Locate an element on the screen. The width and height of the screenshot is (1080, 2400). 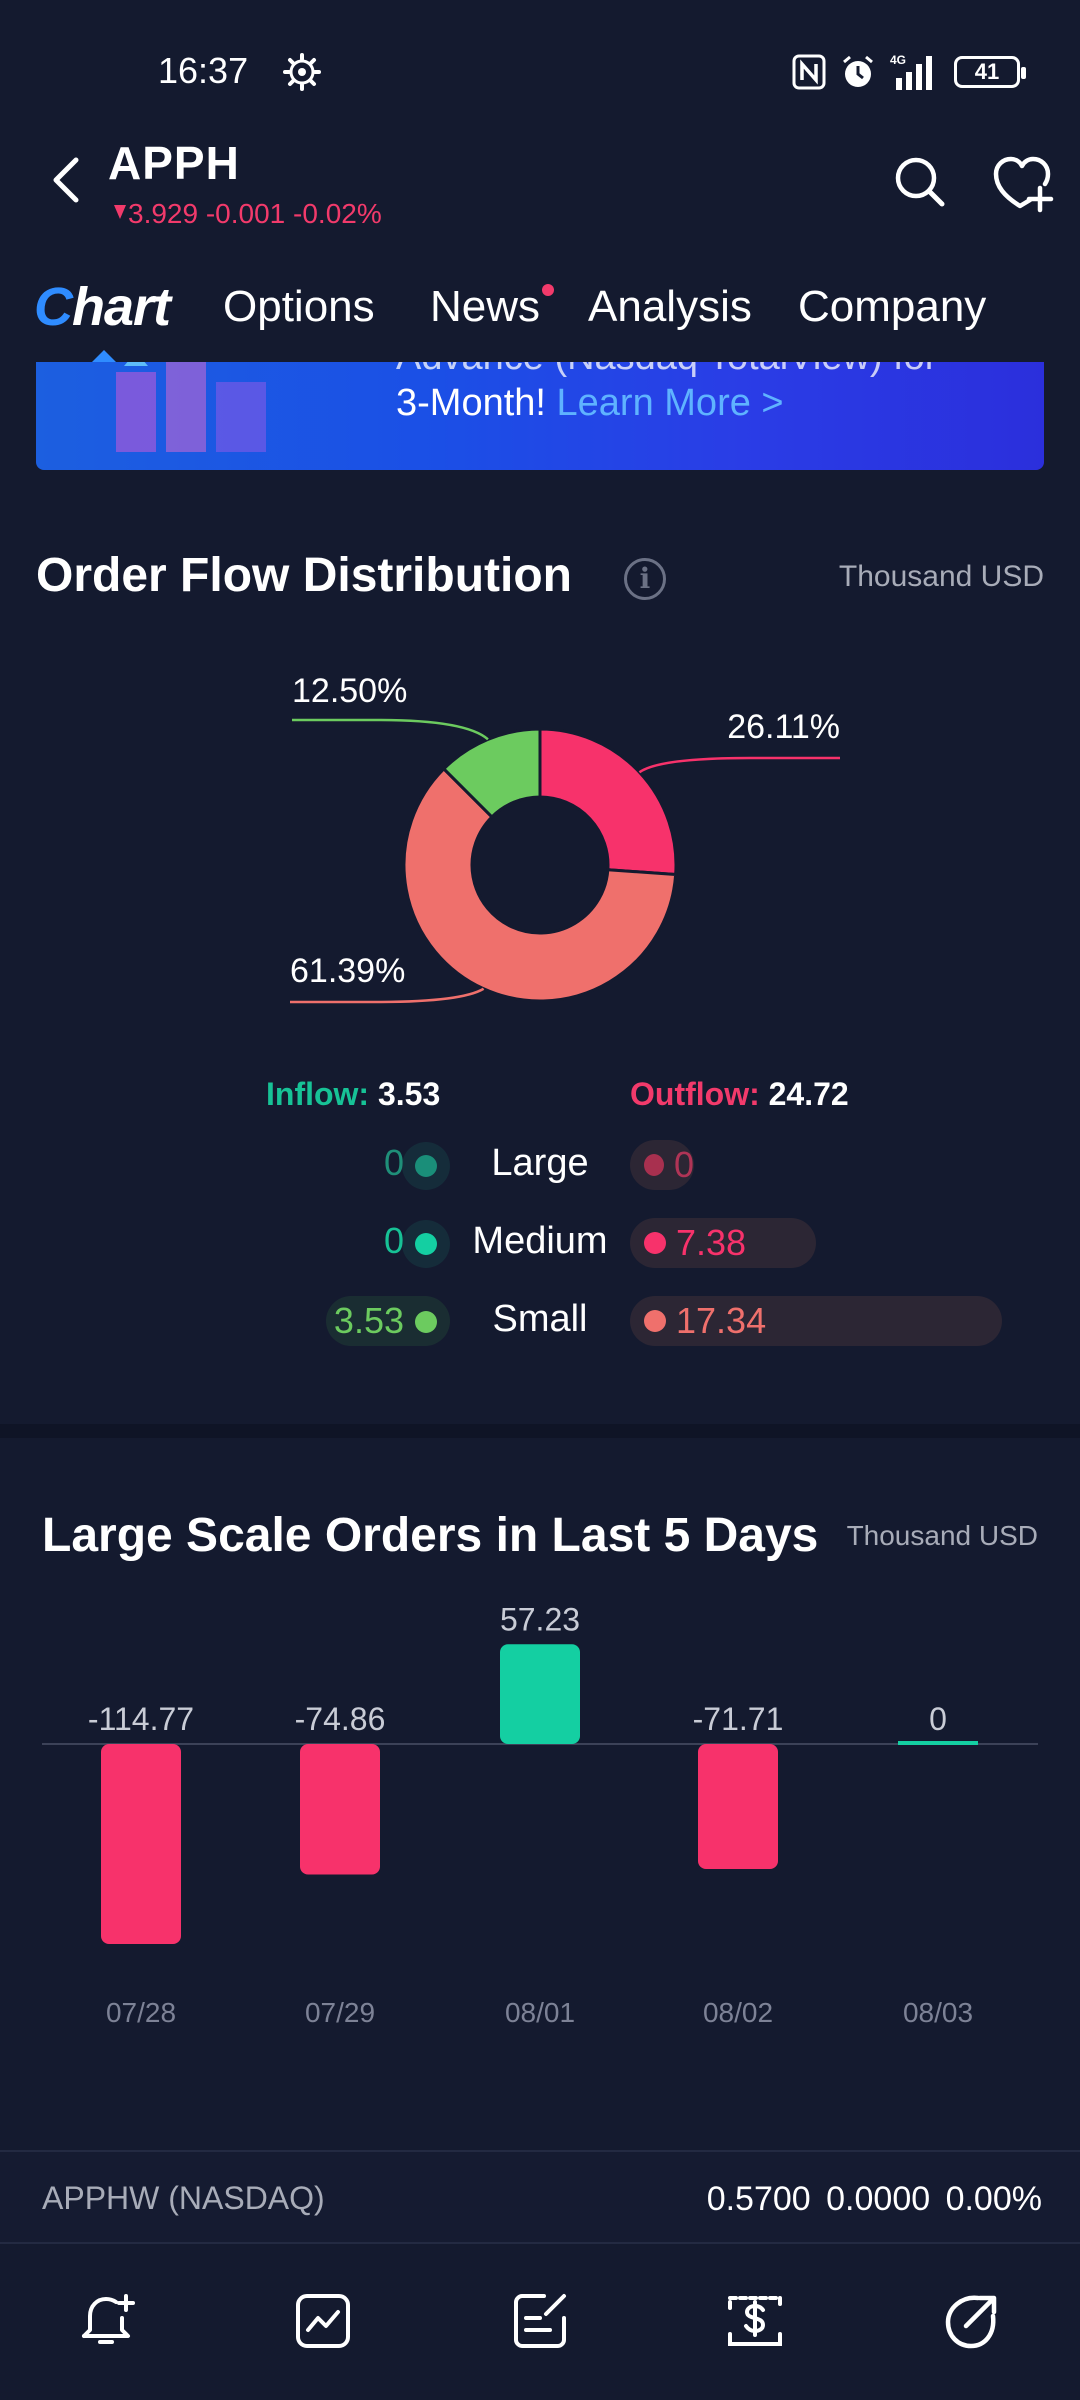
down-triangle-icon is located at coordinates (120, 212).